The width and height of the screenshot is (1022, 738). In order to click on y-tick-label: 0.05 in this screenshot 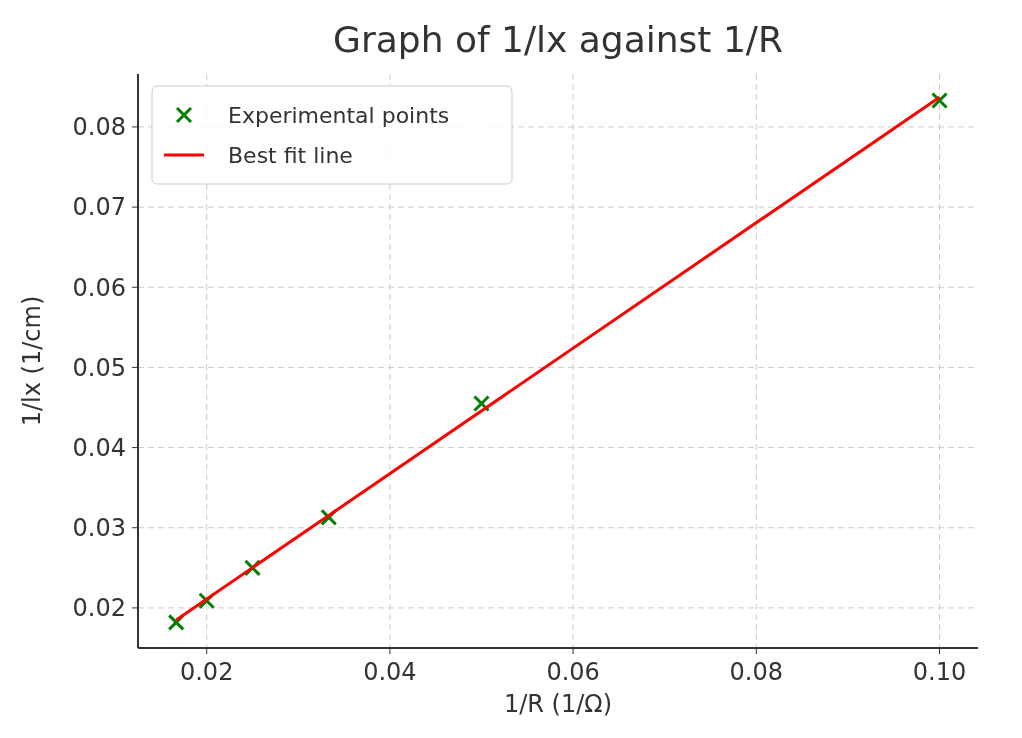, I will do `click(99, 367)`.